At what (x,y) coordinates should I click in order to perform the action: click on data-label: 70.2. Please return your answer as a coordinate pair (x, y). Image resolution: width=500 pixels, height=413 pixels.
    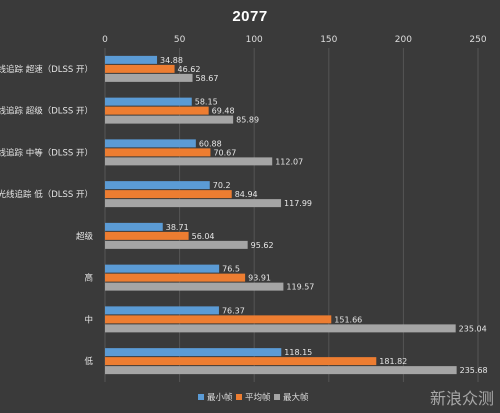
    Looking at the image, I should click on (222, 185).